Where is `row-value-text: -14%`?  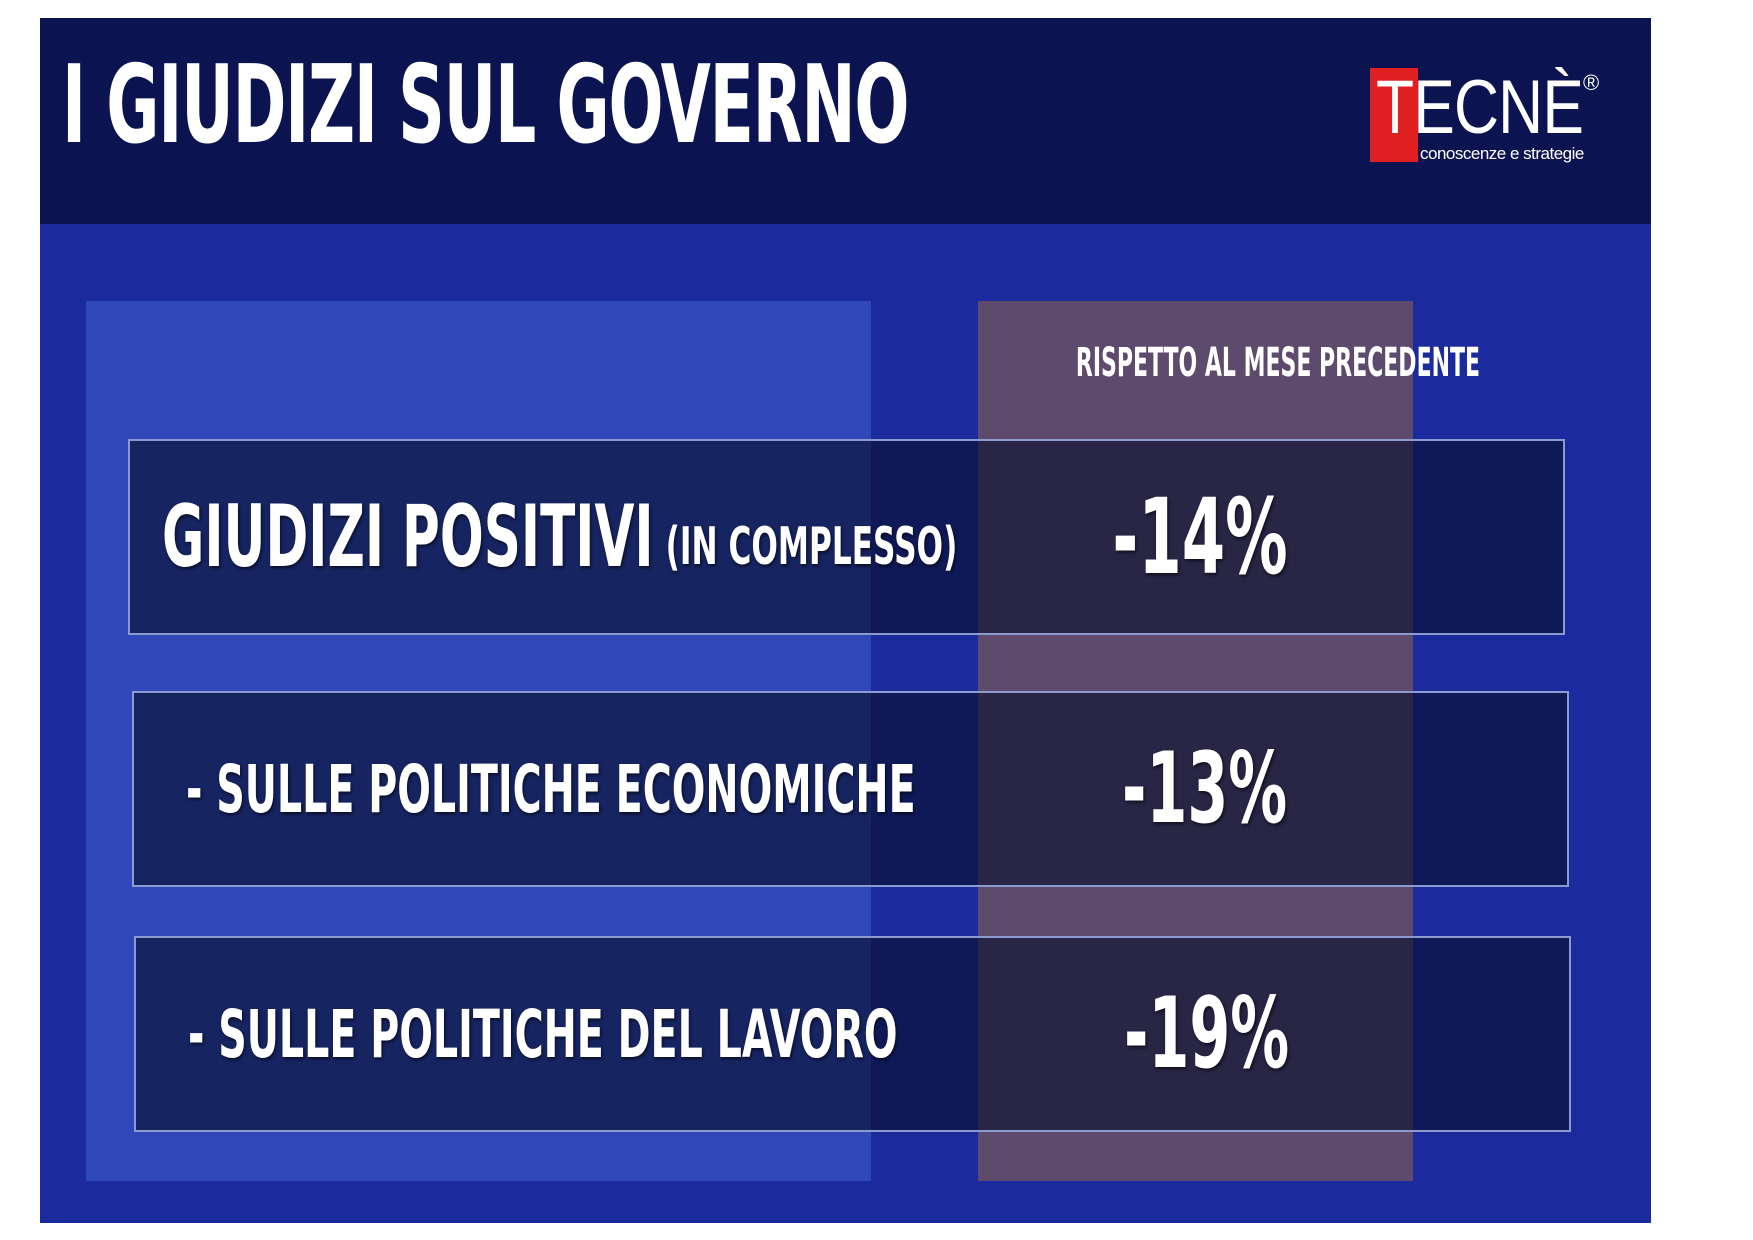 row-value-text: -14% is located at coordinates (1200, 537).